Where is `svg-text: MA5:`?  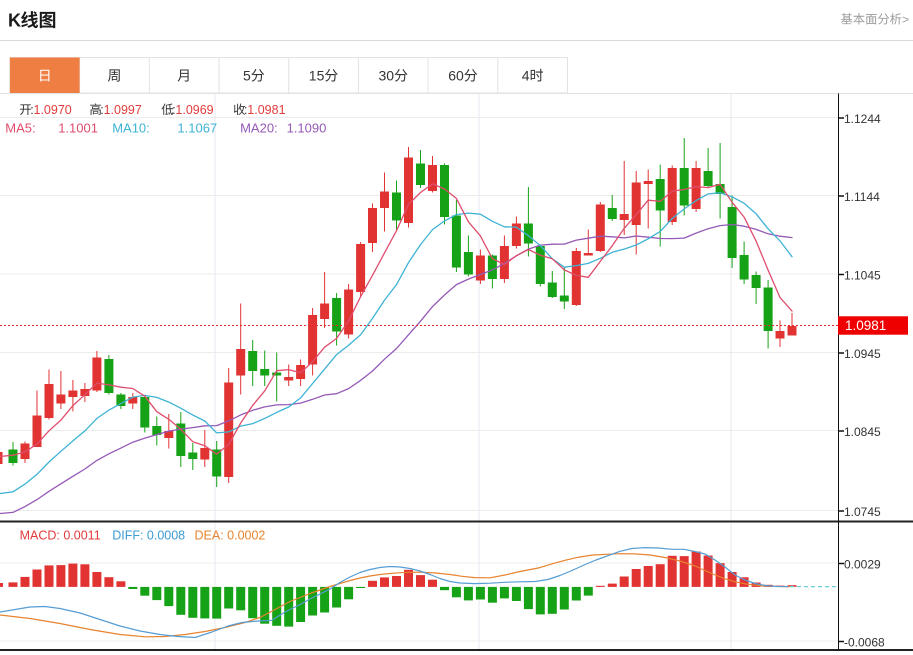
svg-text: MA5: is located at coordinates (20, 128).